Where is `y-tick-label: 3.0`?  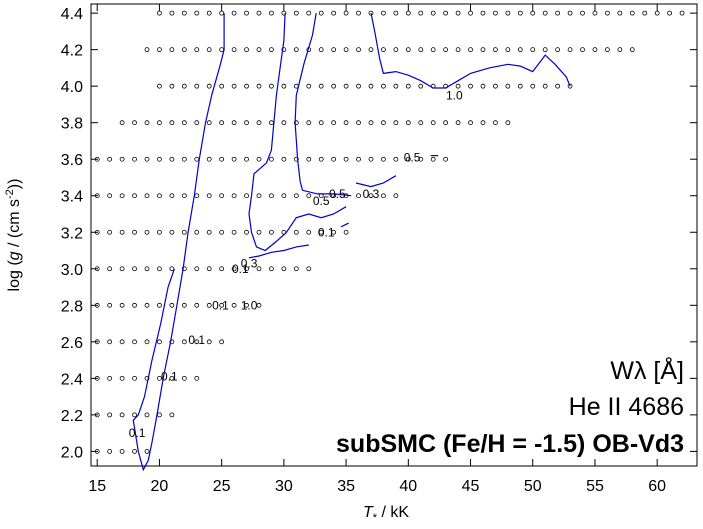 y-tick-label: 3.0 is located at coordinates (72, 270).